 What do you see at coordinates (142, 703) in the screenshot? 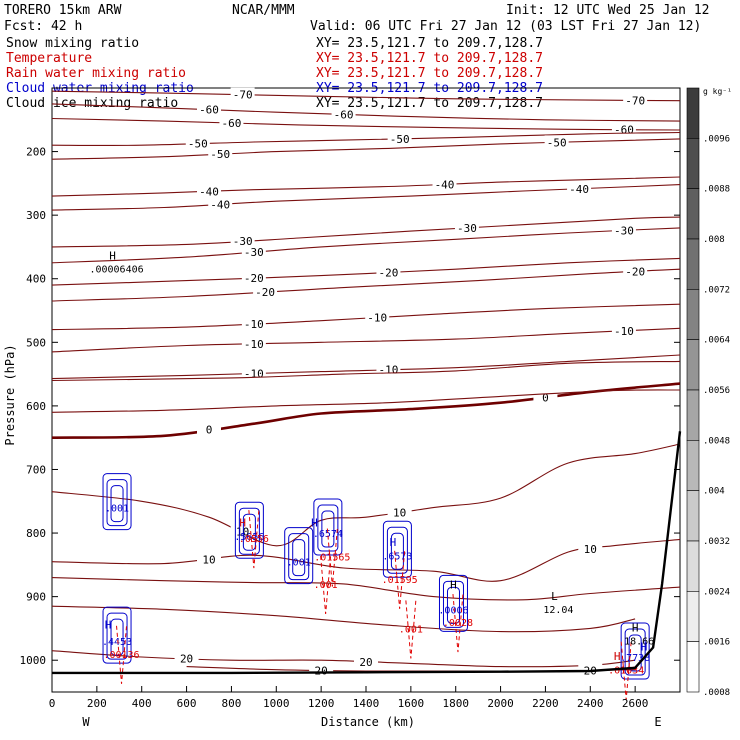
I see `x-tick-label: 400` at bounding box center [142, 703].